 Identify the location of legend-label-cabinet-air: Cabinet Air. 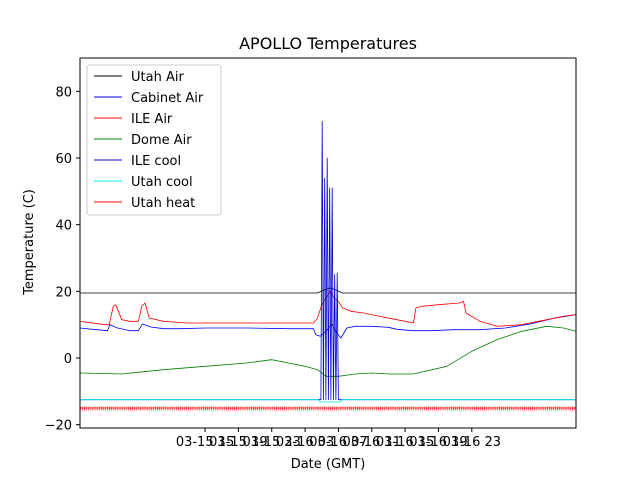
(167, 98).